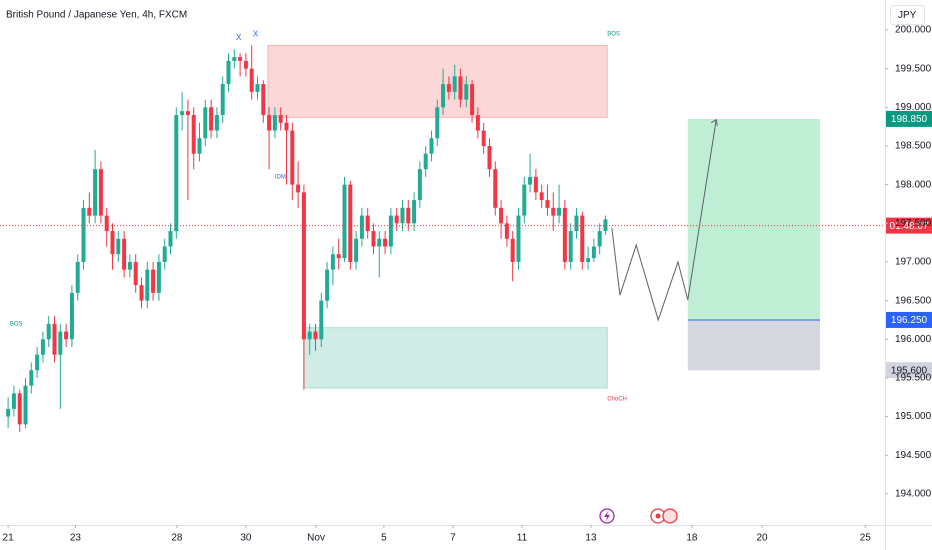 This screenshot has width=932, height=550. What do you see at coordinates (913, 68) in the screenshot?
I see `y-tick-label: 199.500` at bounding box center [913, 68].